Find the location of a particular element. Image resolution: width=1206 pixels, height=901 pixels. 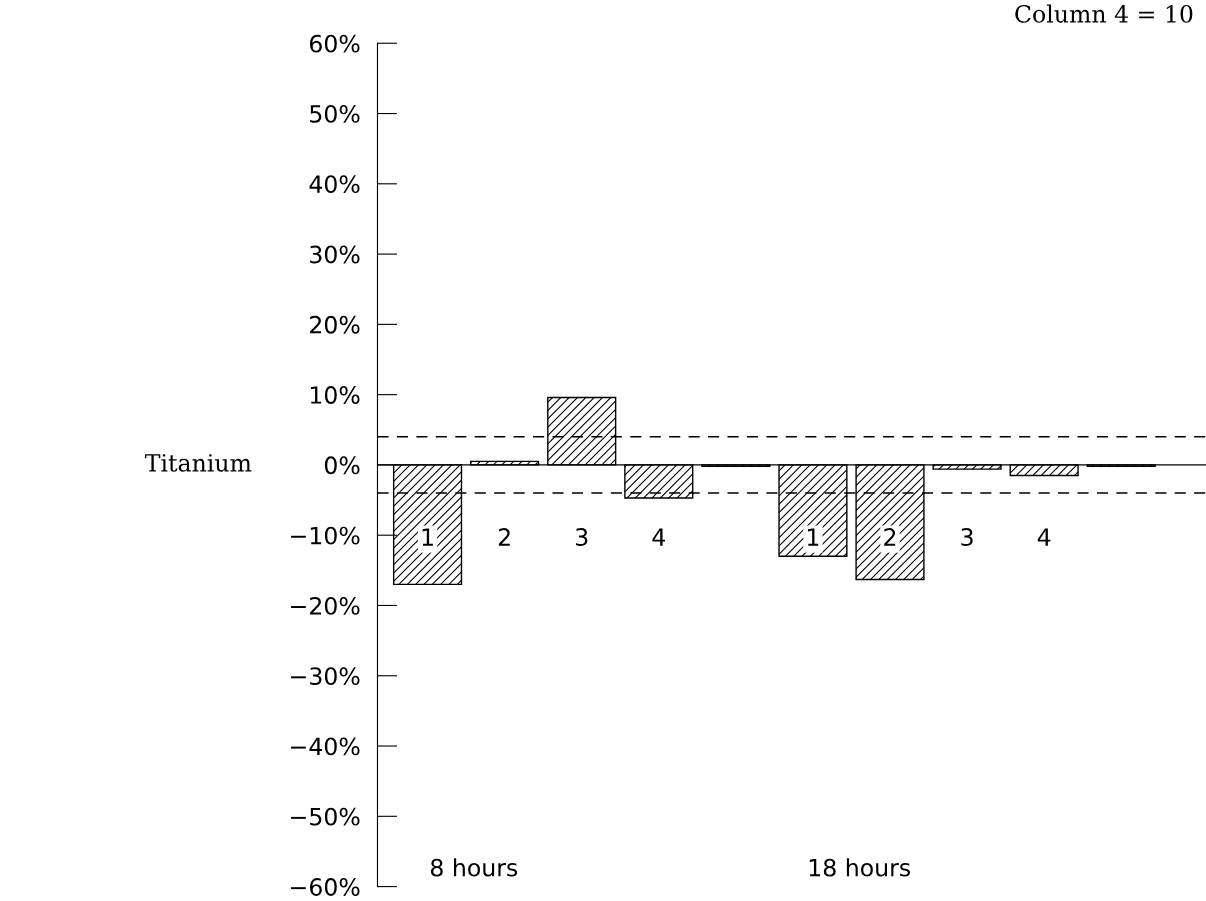

annotation: 18 hours is located at coordinates (859, 867).